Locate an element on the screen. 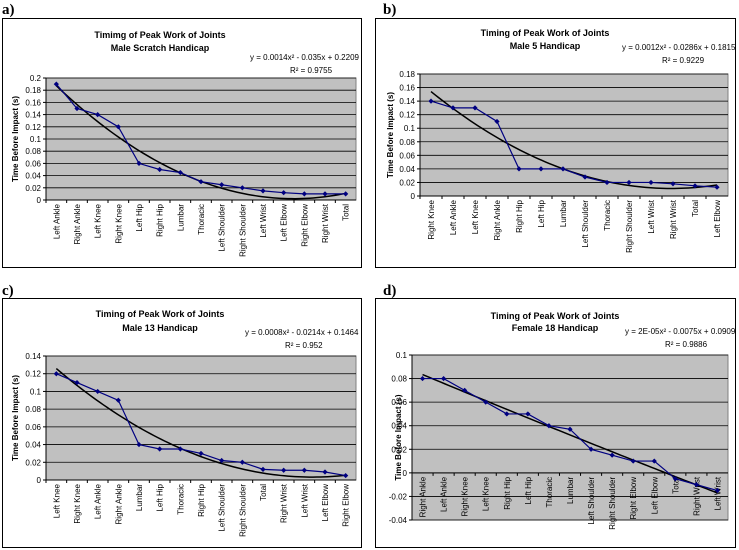 The width and height of the screenshot is (739, 550). trend-equation: y = 0.0008x² - 0.0214x + 0.1464 is located at coordinates (302, 332).